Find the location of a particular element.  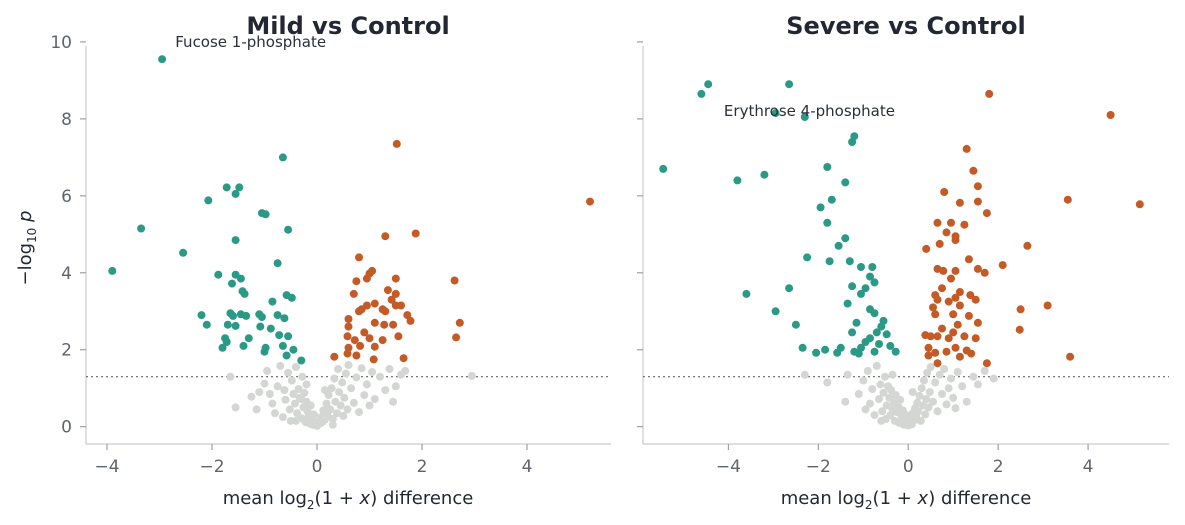

y-tick-label: 0 is located at coordinates (66, 428).